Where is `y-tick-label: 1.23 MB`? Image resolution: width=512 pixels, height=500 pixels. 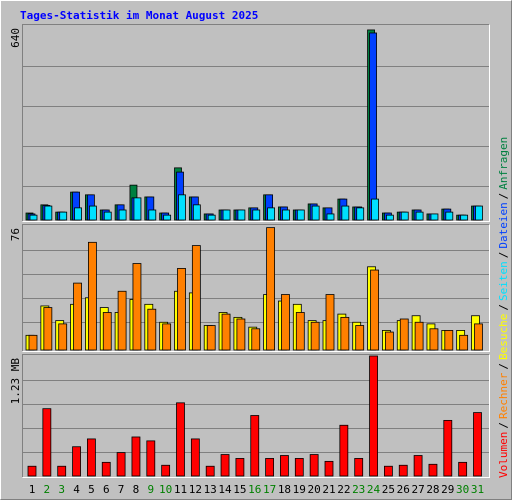 y-tick-label: 1.23 MB is located at coordinates (15, 381).